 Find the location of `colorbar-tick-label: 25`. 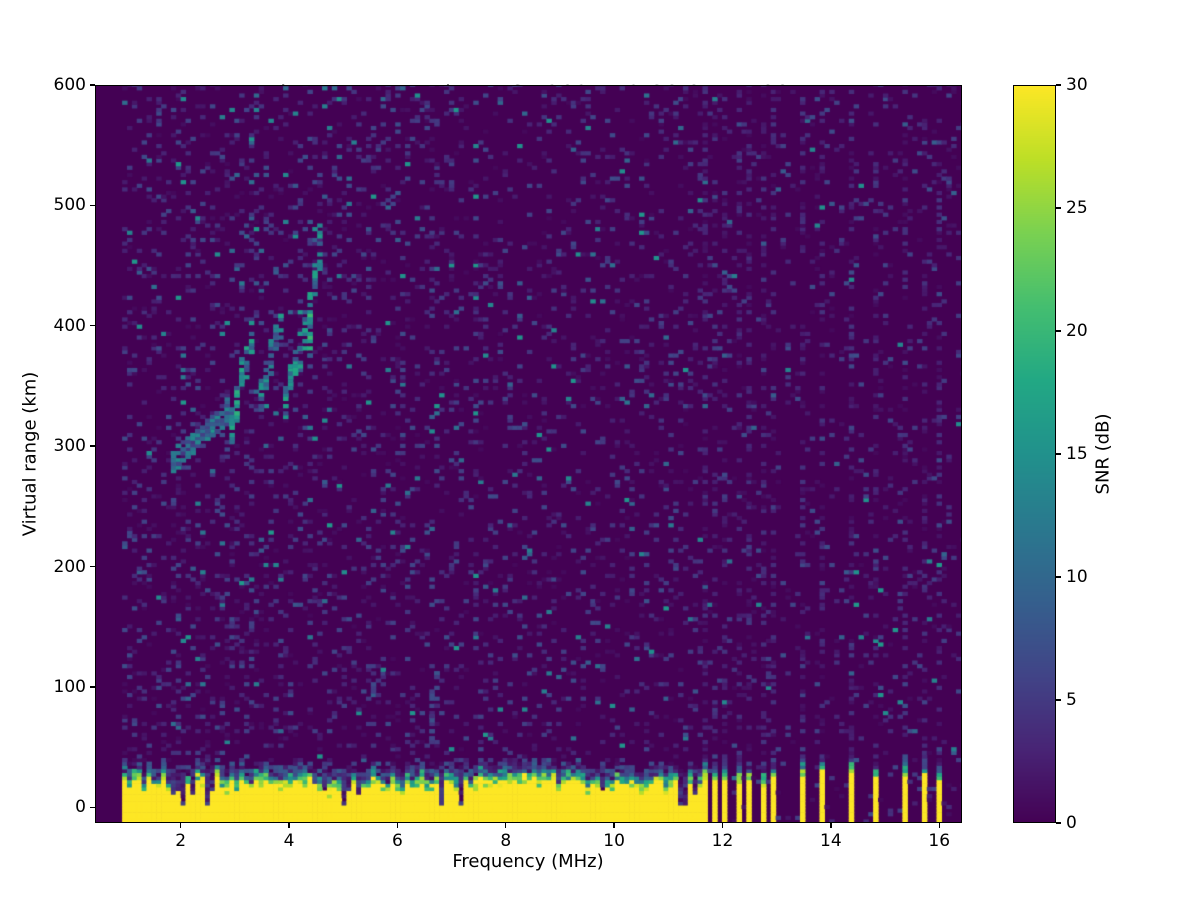

colorbar-tick-label: 25 is located at coordinates (1077, 208).